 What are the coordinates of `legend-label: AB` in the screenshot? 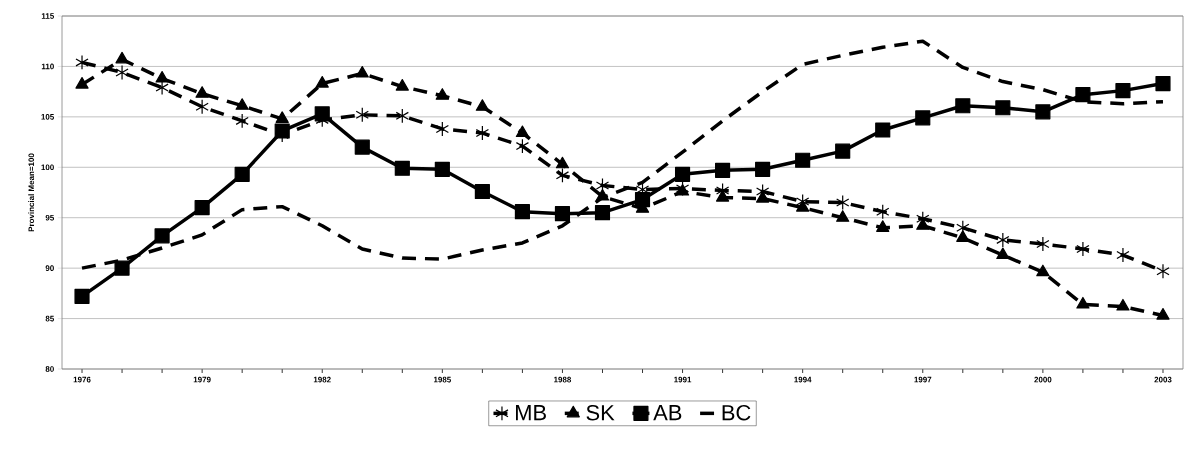 It's located at (667, 413).